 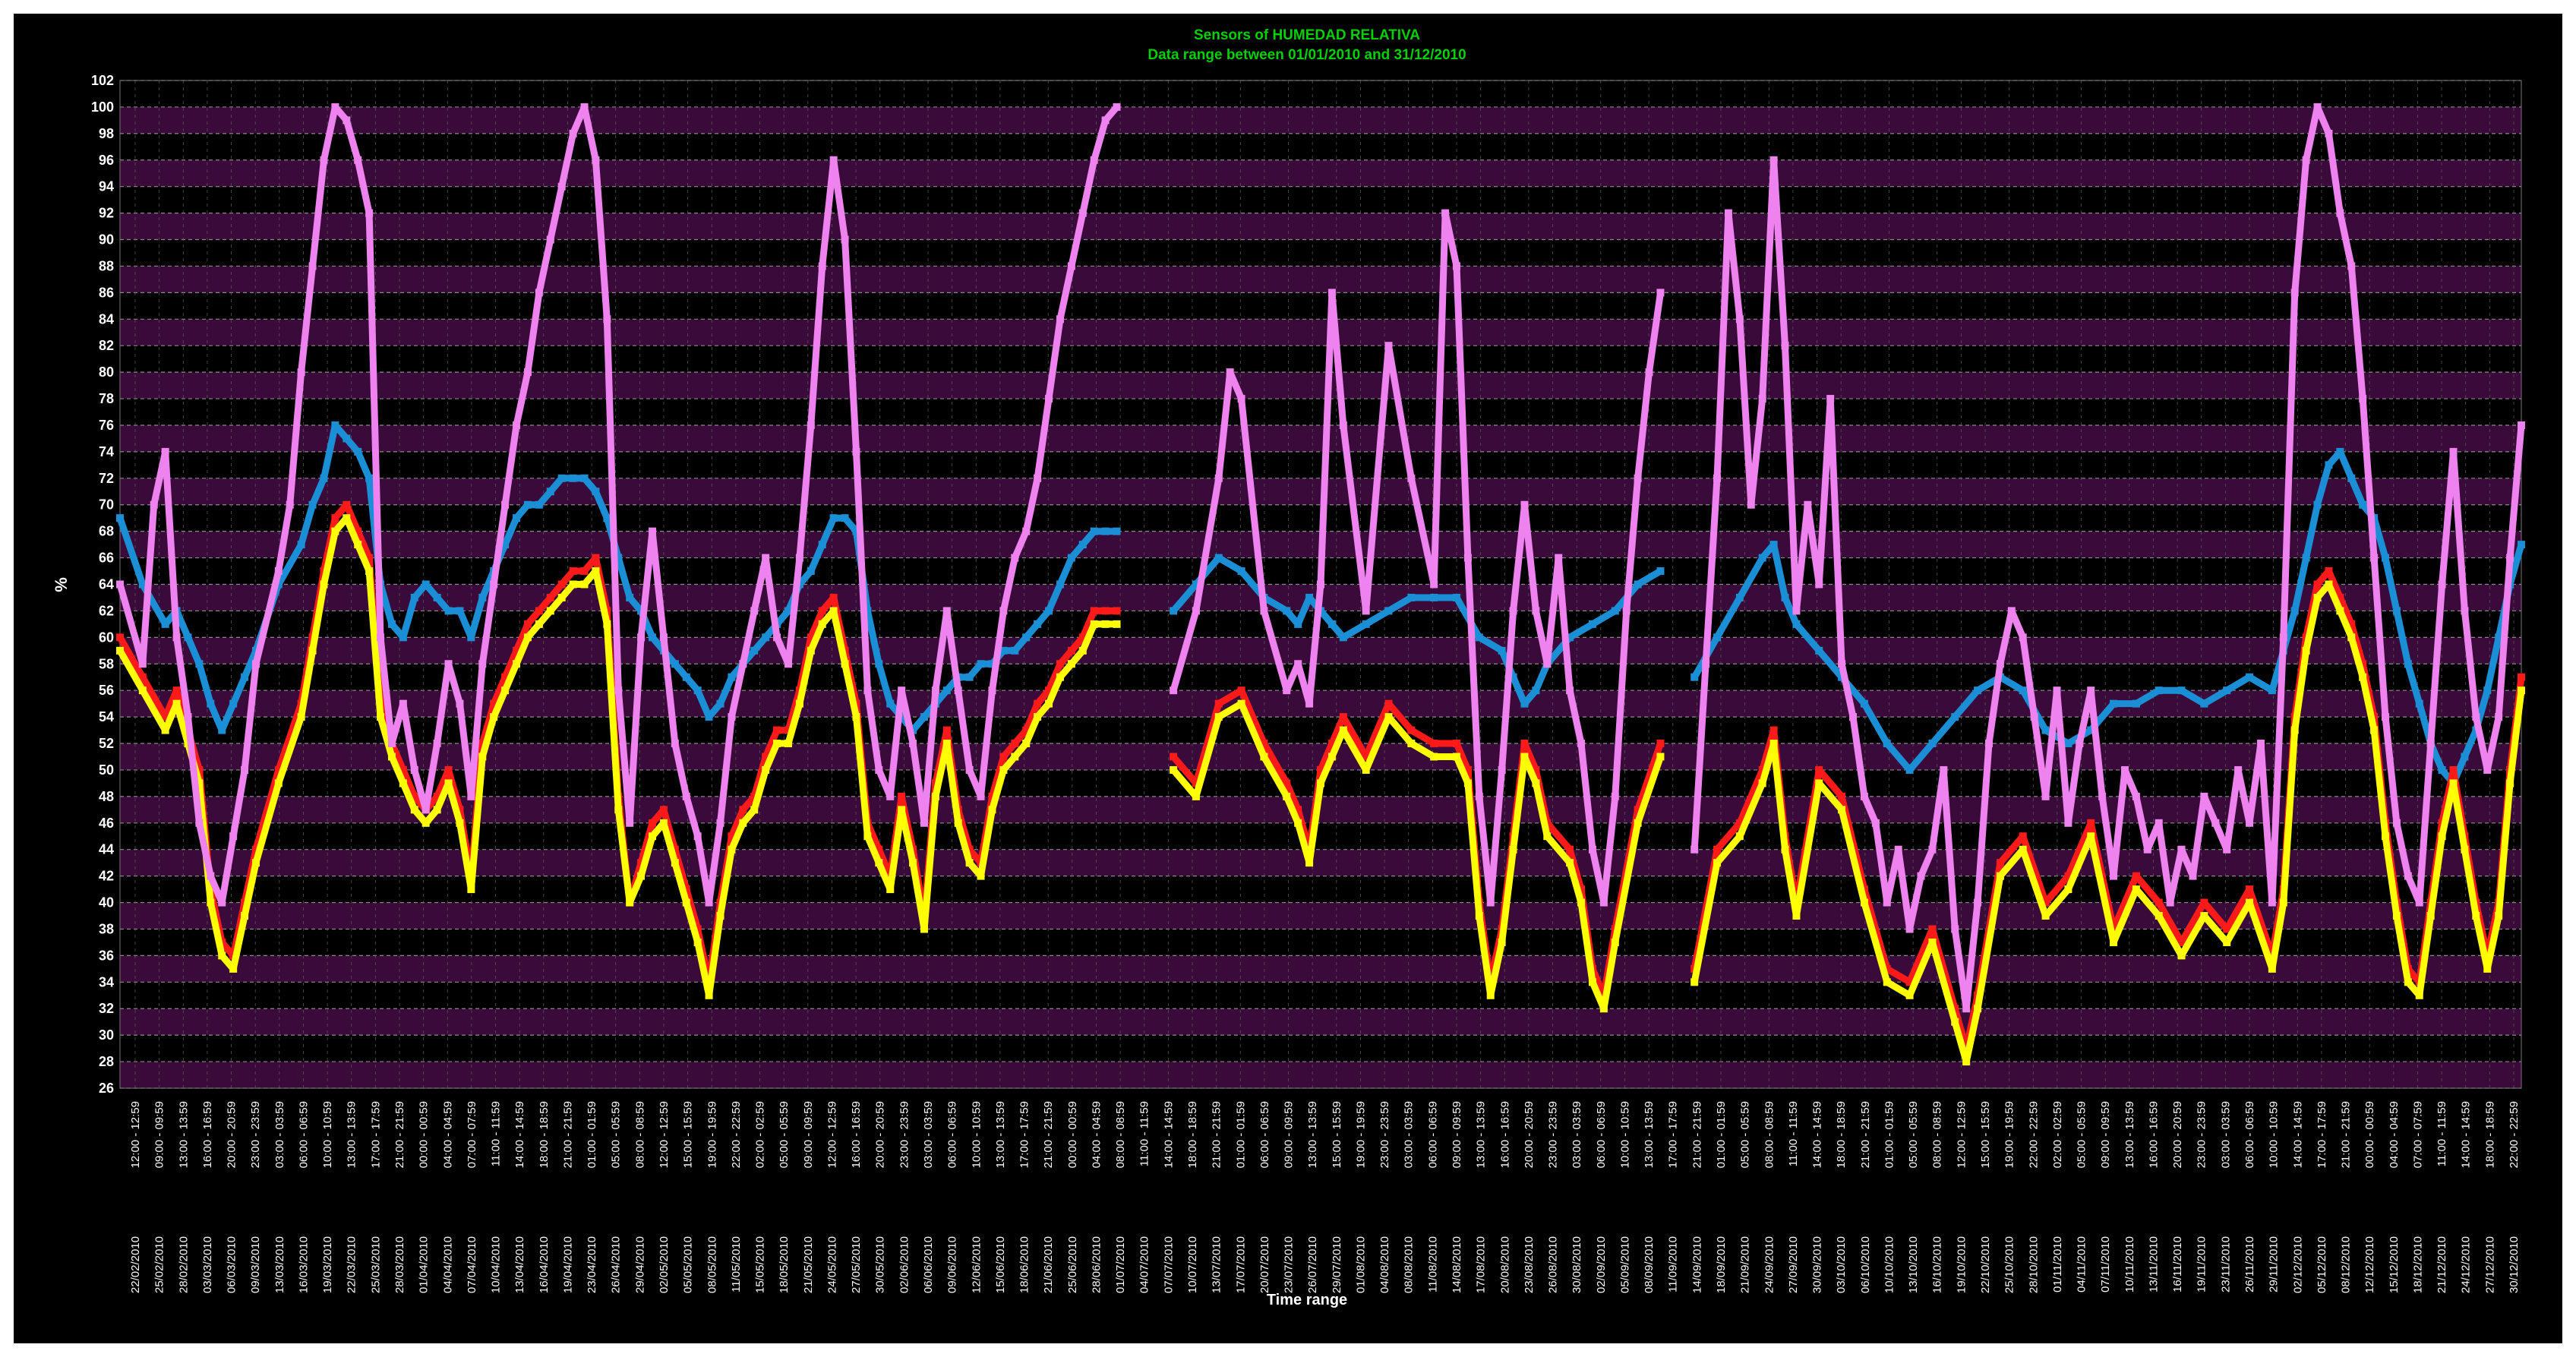 What do you see at coordinates (399, 1264) in the screenshot?
I see `x-tick-date: 28/03/2010` at bounding box center [399, 1264].